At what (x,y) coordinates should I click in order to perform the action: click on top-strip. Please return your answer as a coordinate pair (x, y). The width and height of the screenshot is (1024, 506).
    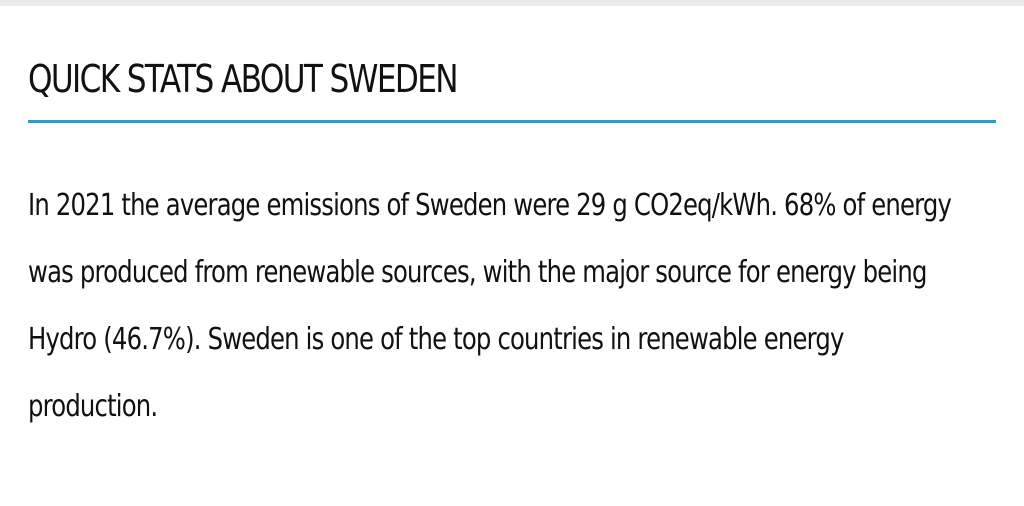
    Looking at the image, I should click on (512, 3).